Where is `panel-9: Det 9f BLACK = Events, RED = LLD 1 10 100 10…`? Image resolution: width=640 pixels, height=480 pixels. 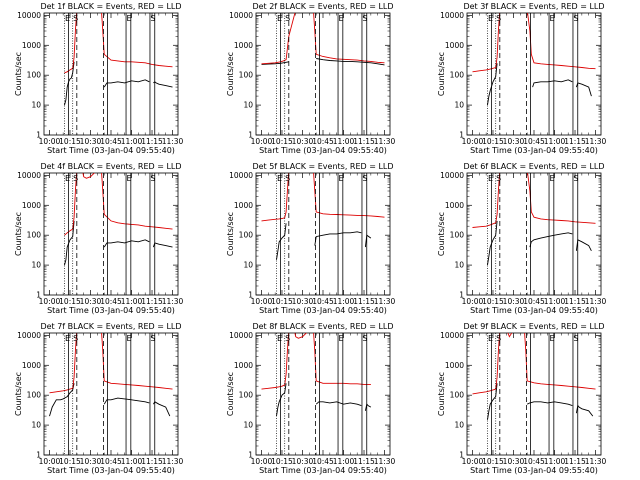 panel-9: Det 9f BLACK = Events, RED = LLD 1 10 100 10… is located at coordinates (522, 398).